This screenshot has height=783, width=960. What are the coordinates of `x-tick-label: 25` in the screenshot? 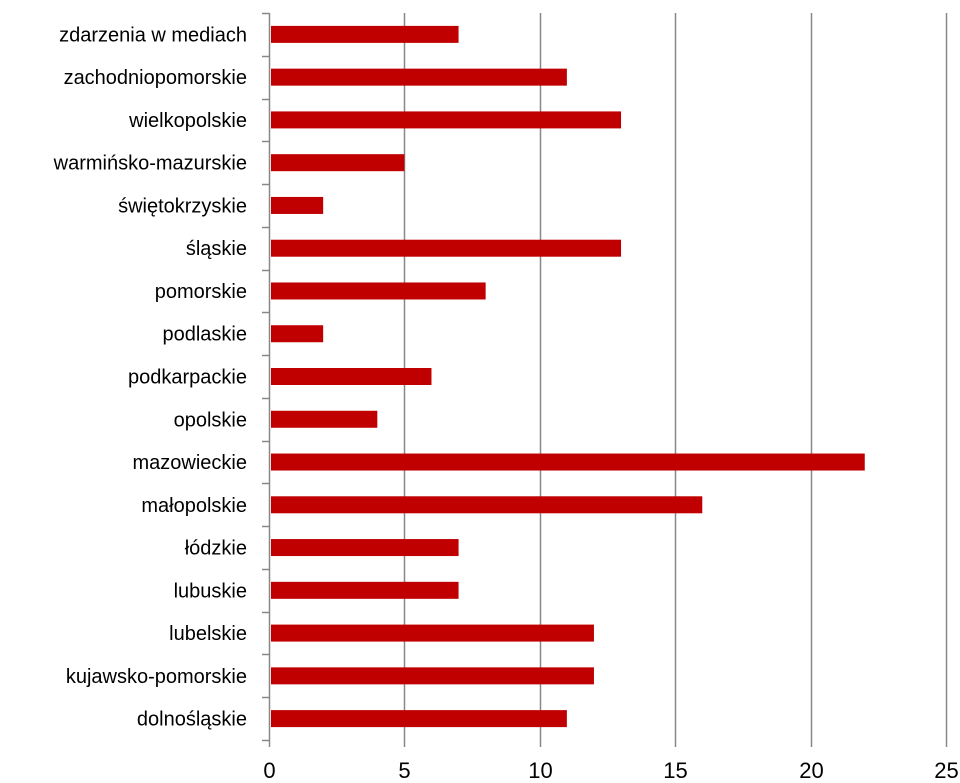 It's located at (946, 770).